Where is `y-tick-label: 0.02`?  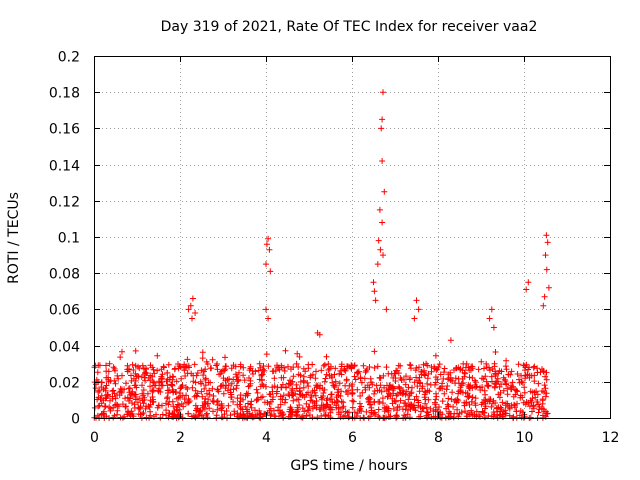
y-tick-label: 0.02 is located at coordinates (64, 384).